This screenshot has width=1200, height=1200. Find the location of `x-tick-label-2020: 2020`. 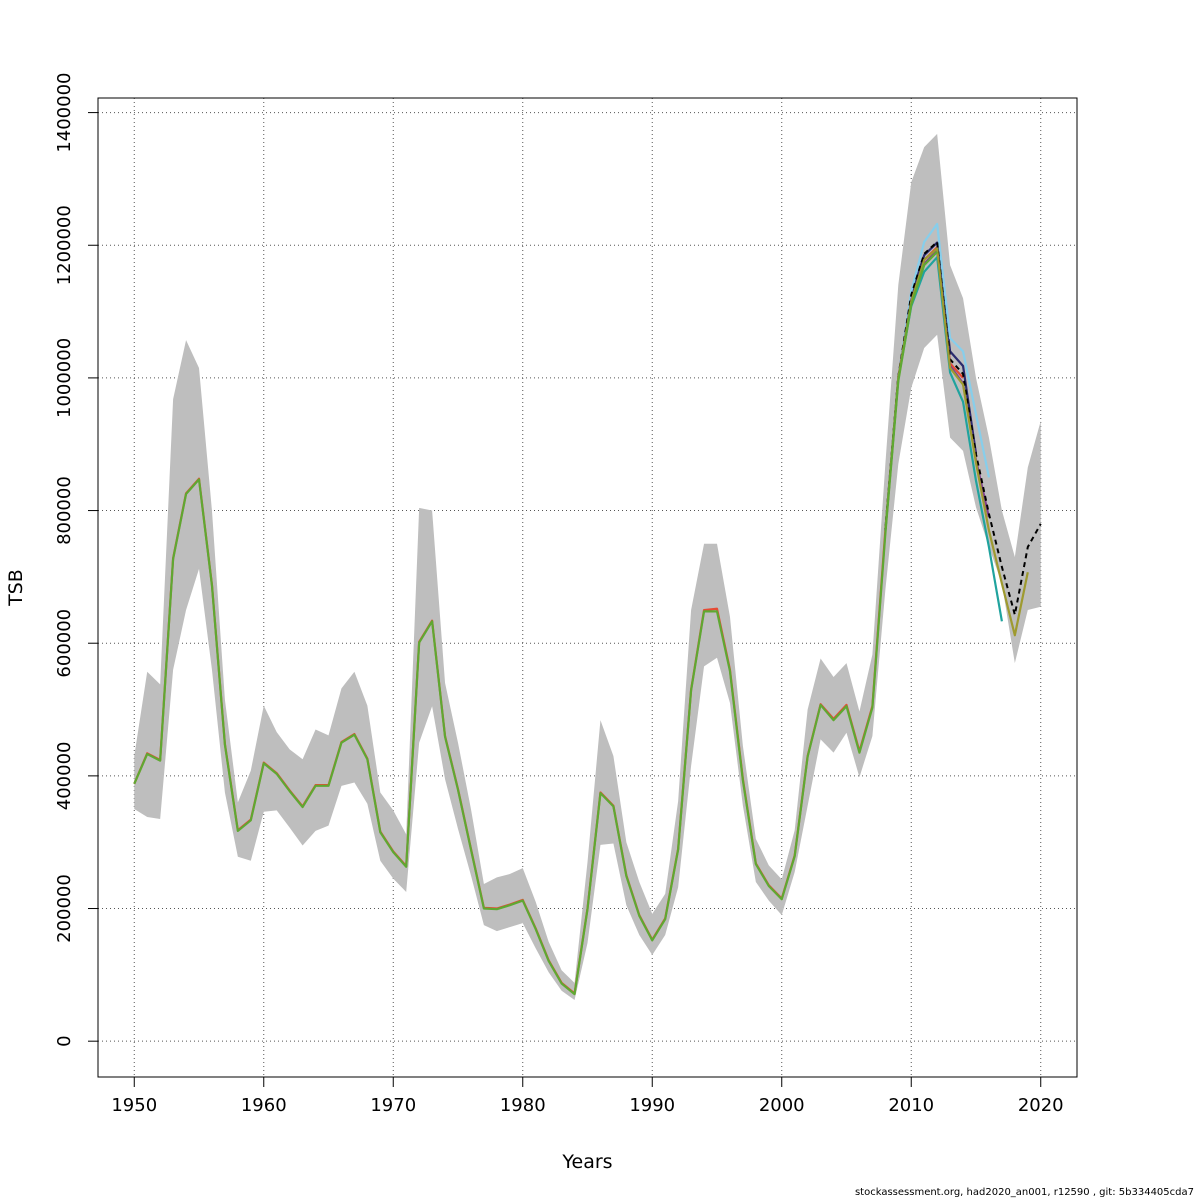

x-tick-label-2020: 2020 is located at coordinates (1041, 1105).